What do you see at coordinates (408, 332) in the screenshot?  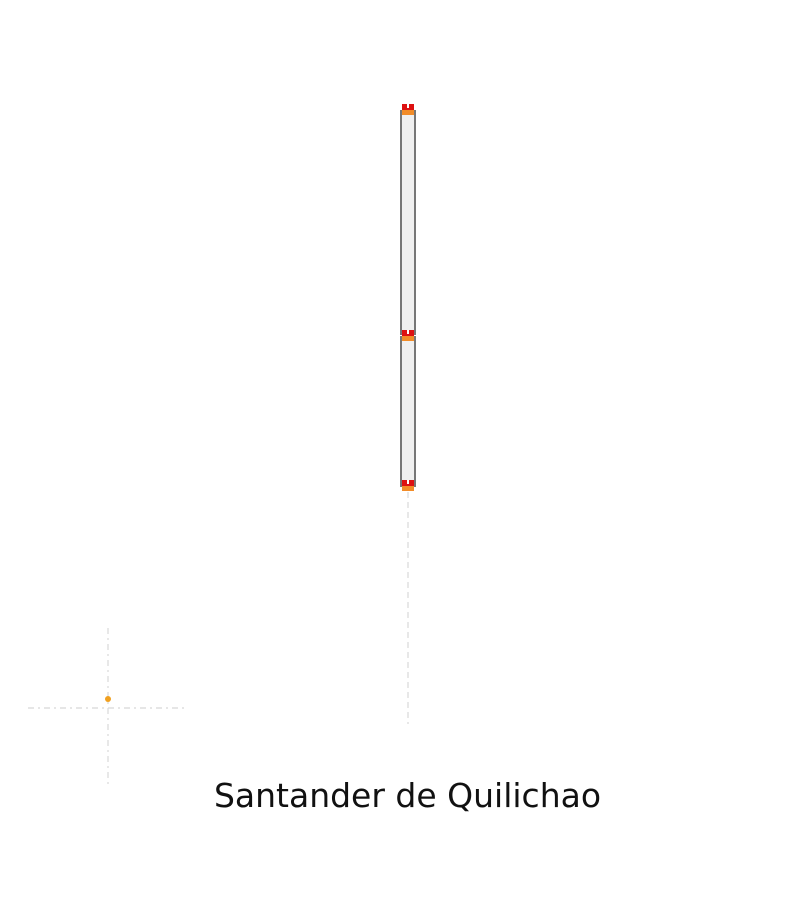 I see `middle-marker-notch` at bounding box center [408, 332].